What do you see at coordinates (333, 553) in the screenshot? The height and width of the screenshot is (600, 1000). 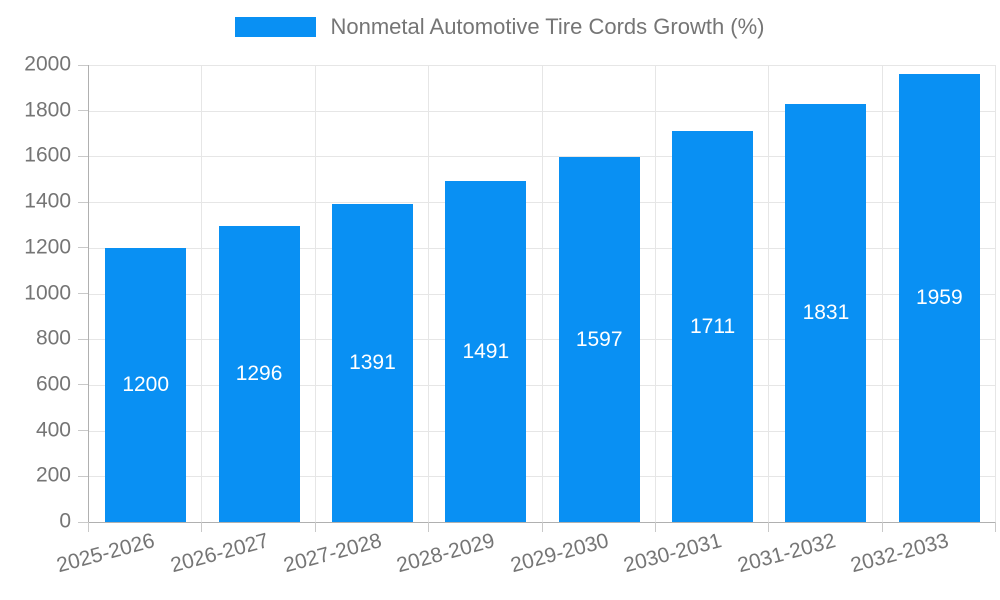 I see `x-axis-label: 2027-2028` at bounding box center [333, 553].